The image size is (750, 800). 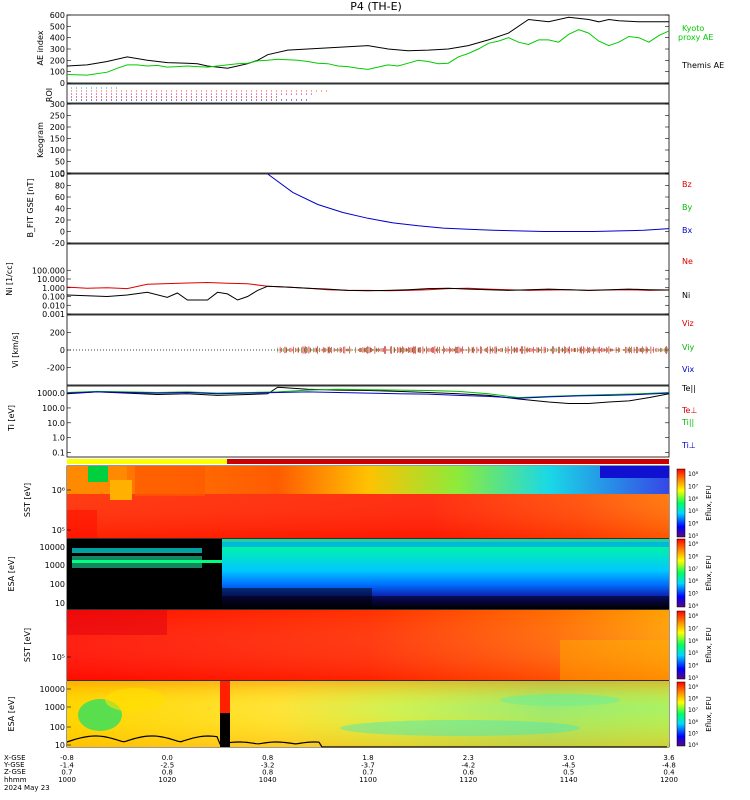 What do you see at coordinates (9, 279) in the screenshot?
I see `density-ylabel: Ni [1/cc]` at bounding box center [9, 279].